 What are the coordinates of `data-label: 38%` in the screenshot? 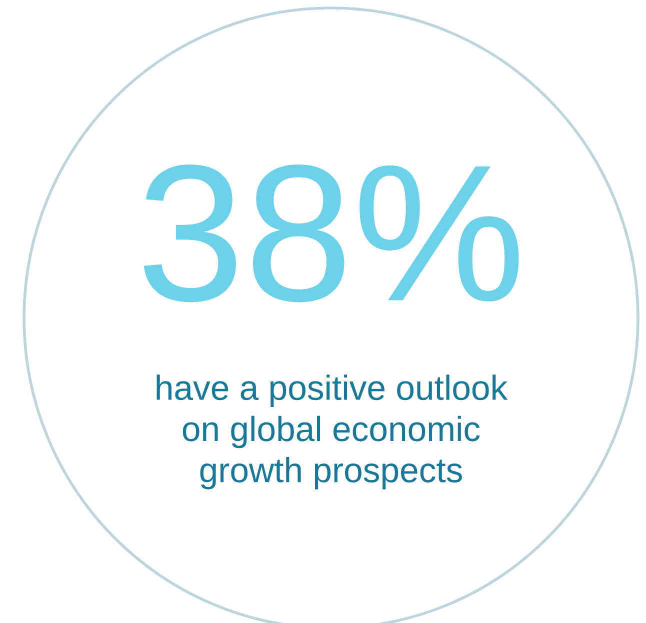 It's located at (331, 233).